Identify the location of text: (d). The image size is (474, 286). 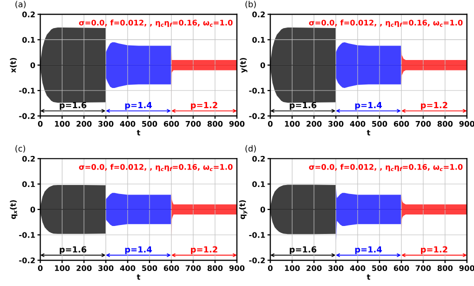
(250, 149).